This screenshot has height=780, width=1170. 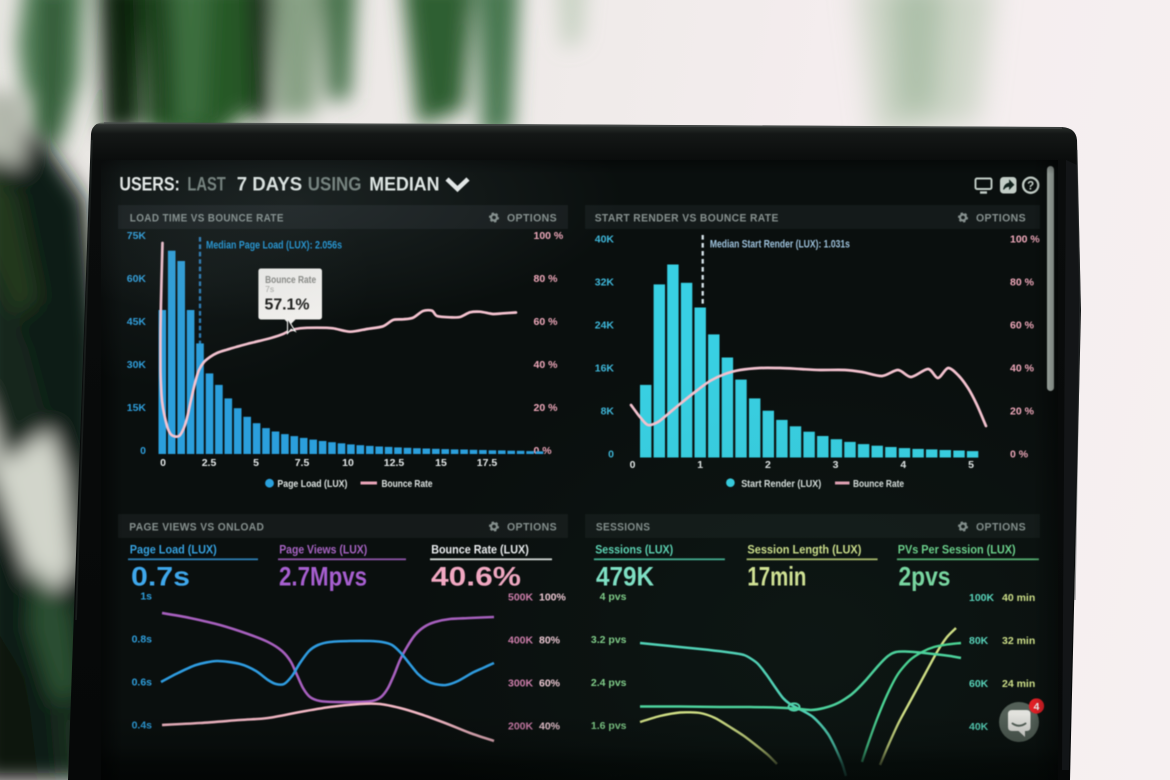 I want to click on svg-text: 32K, so click(x=605, y=283).